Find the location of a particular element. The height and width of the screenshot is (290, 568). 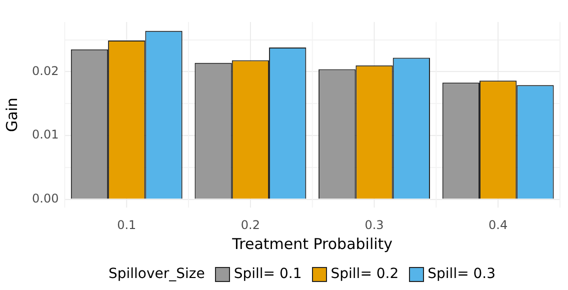

y-axis-title: Gain is located at coordinates (11, 115).